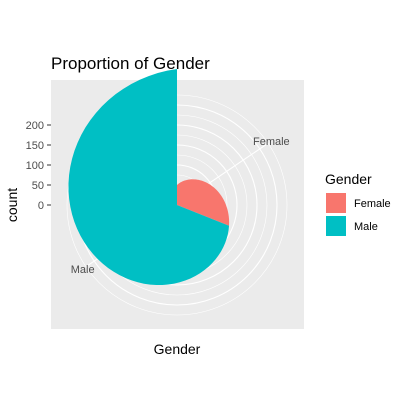 The height and width of the screenshot is (412, 412). Describe the element at coordinates (336, 226) in the screenshot. I see `legend-key-male` at that location.